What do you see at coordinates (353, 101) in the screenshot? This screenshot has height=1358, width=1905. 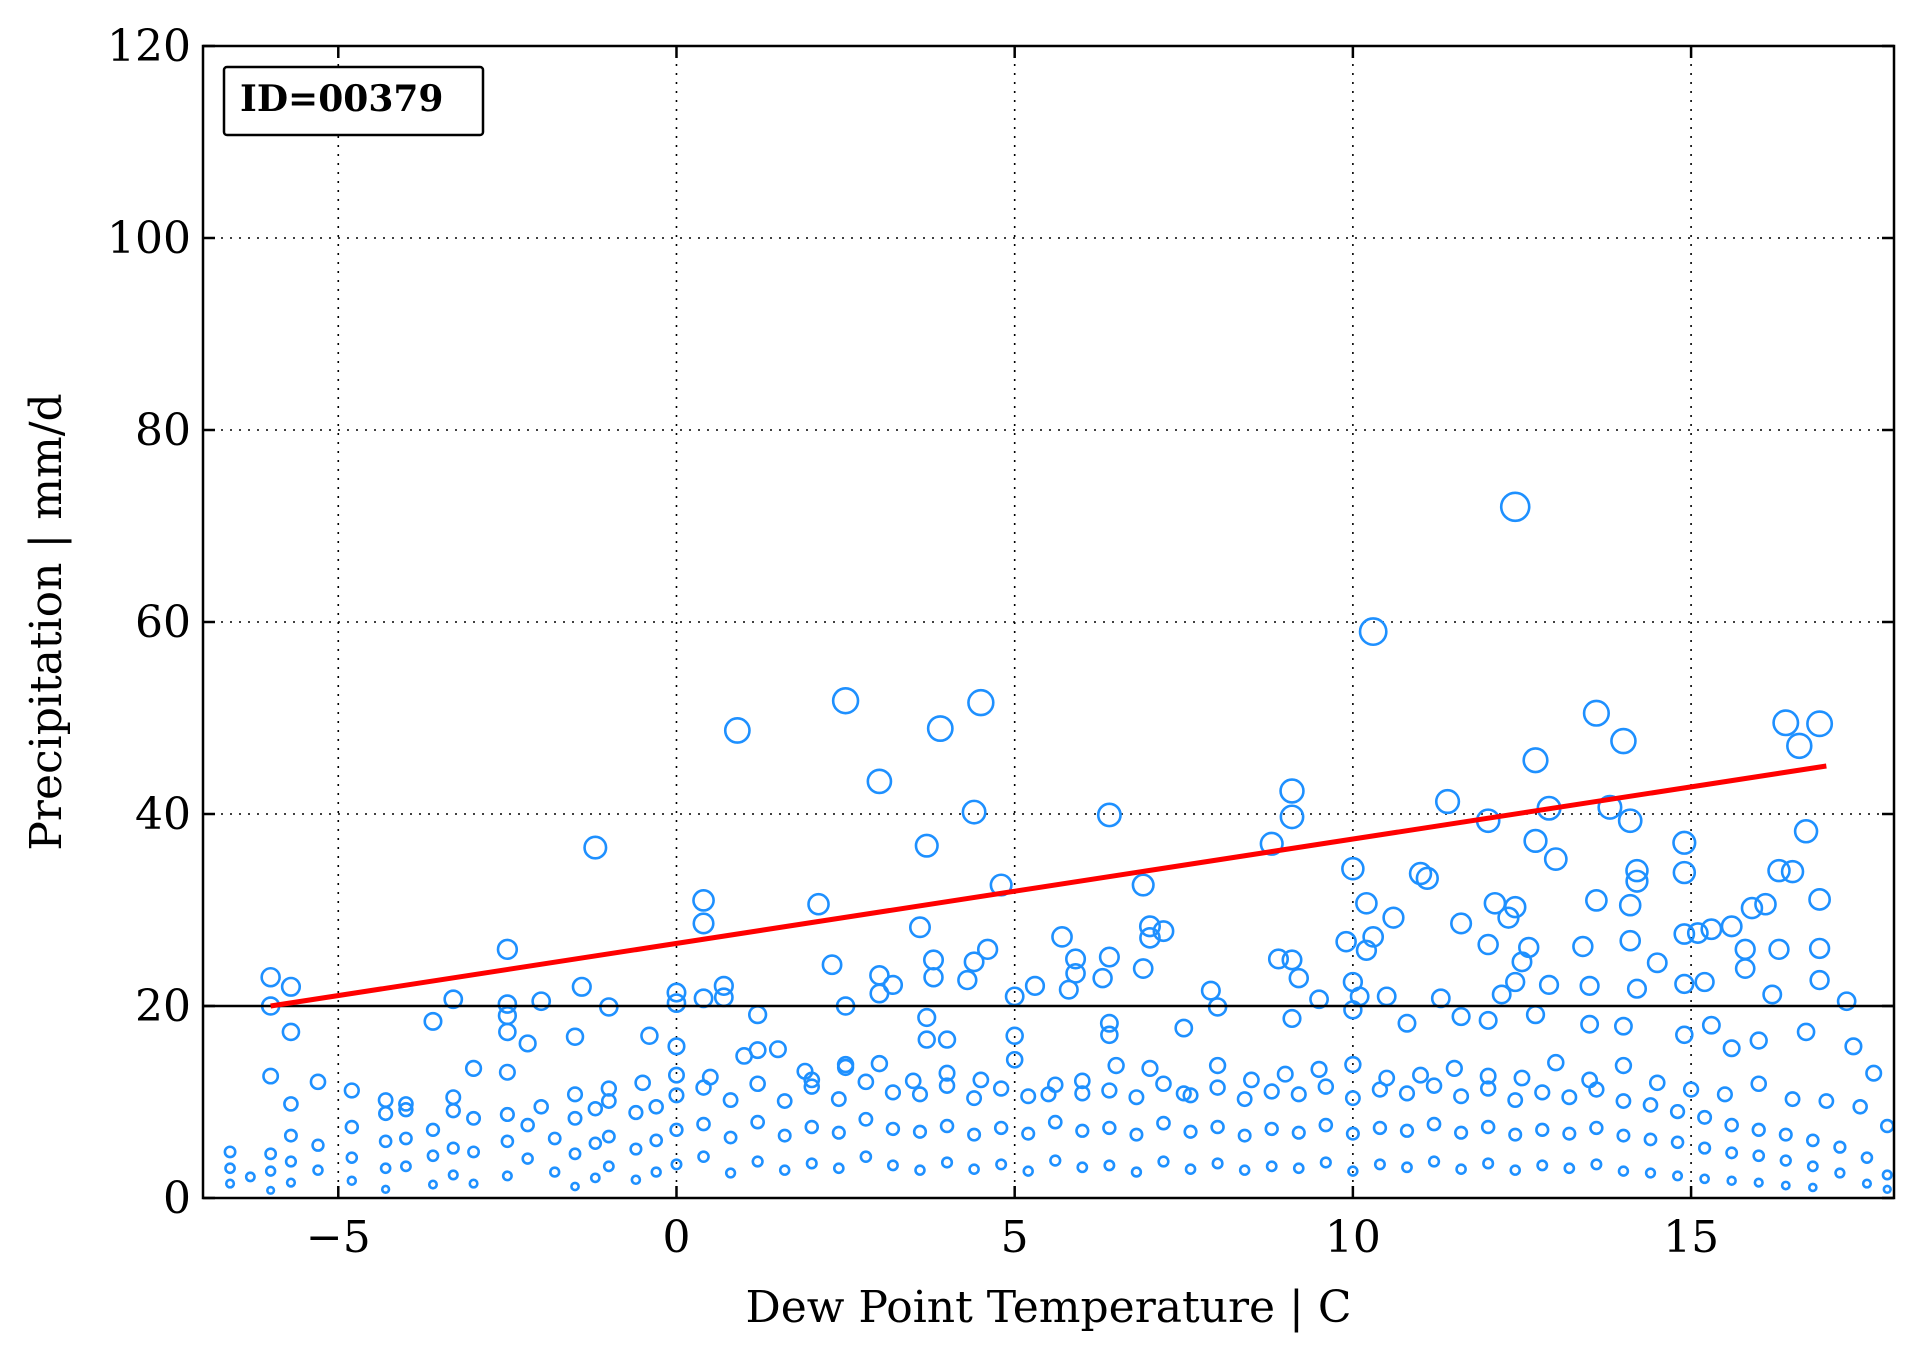 I see `id-annotation-box` at bounding box center [353, 101].